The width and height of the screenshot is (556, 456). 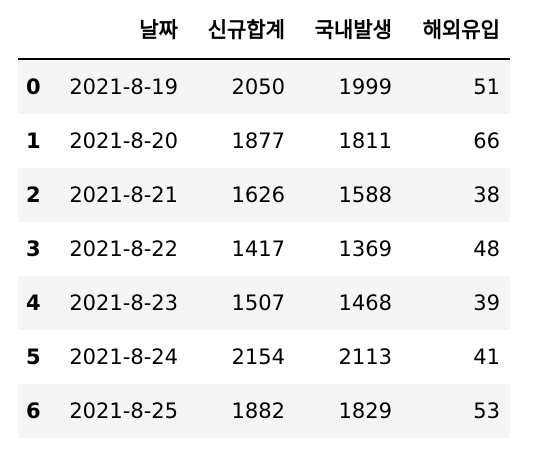 I want to click on table-row: 4 2021-8-23 1507 1468 39, so click(x=264, y=303).